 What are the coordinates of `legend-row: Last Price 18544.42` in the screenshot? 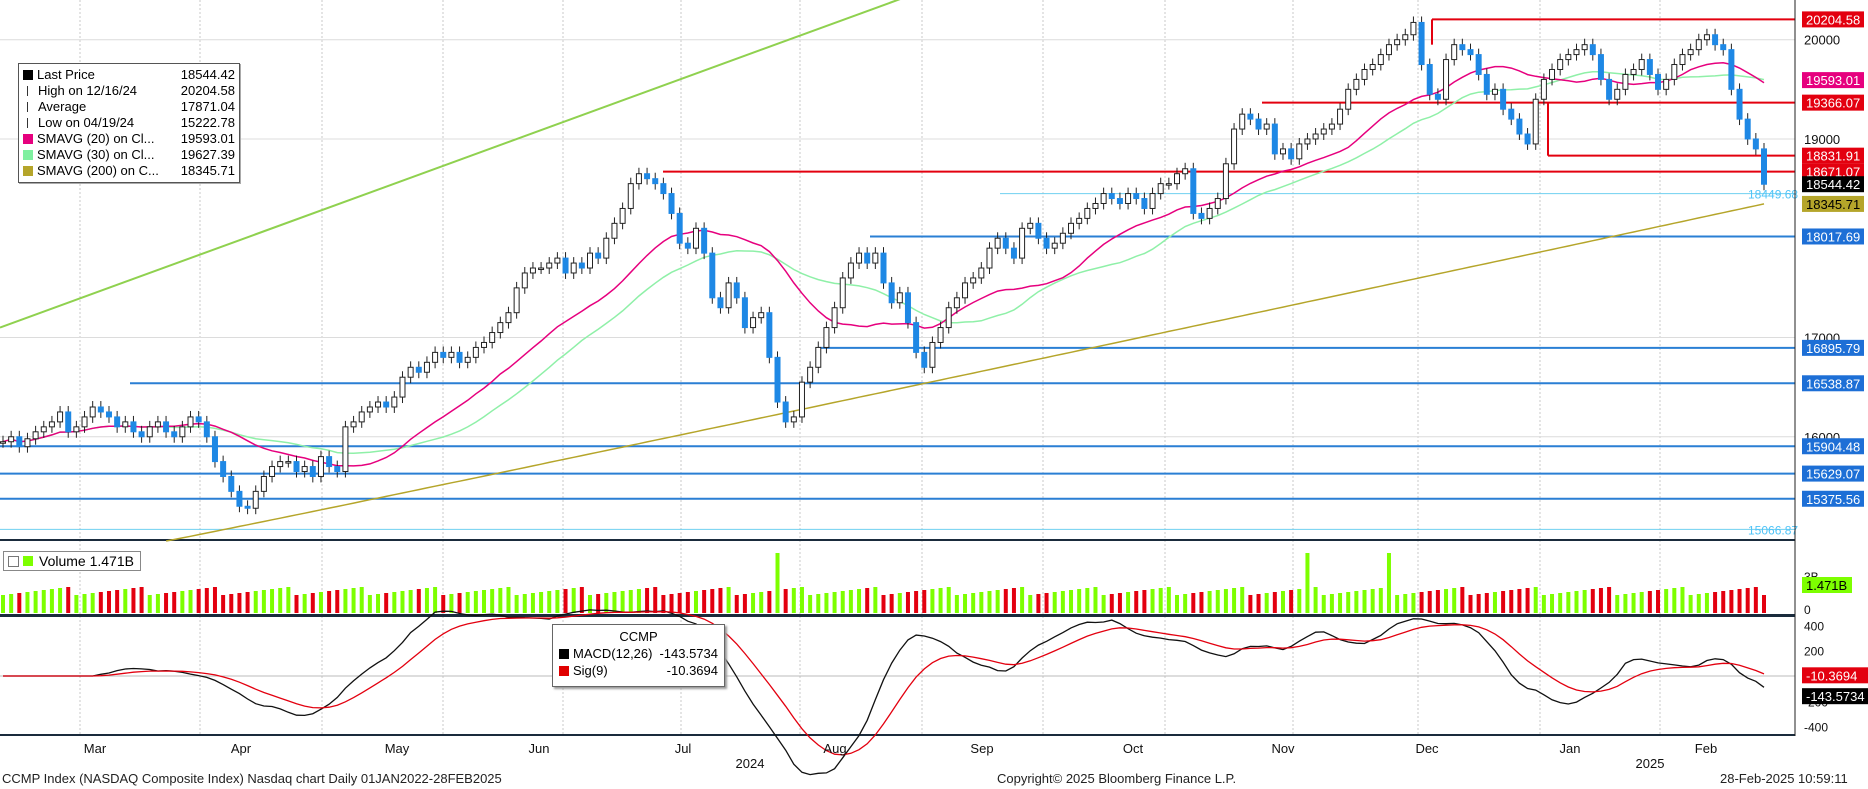 It's located at (129, 75).